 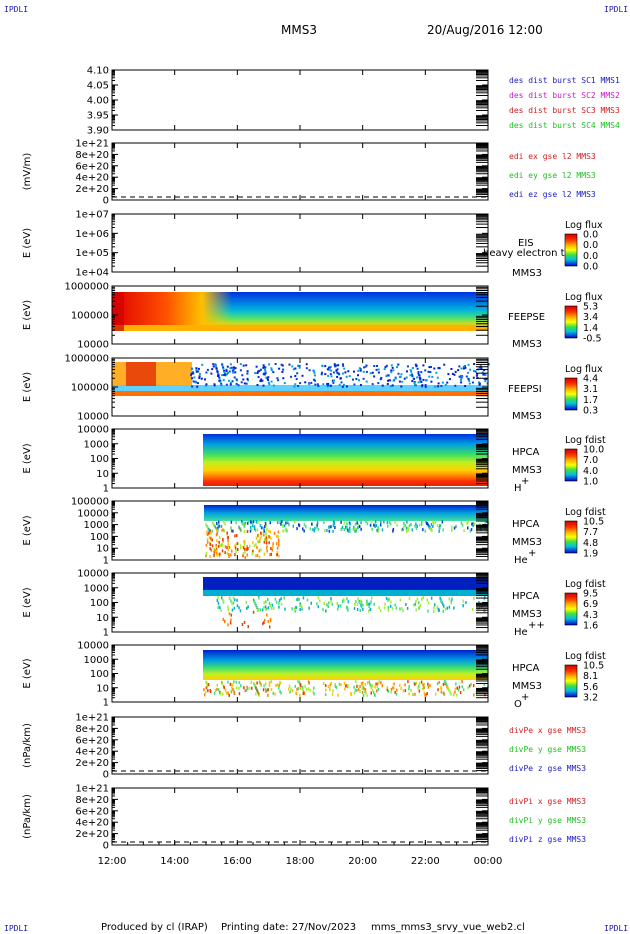 I want to click on hpca-he-plusplus-spectrogram, so click(x=345, y=603).